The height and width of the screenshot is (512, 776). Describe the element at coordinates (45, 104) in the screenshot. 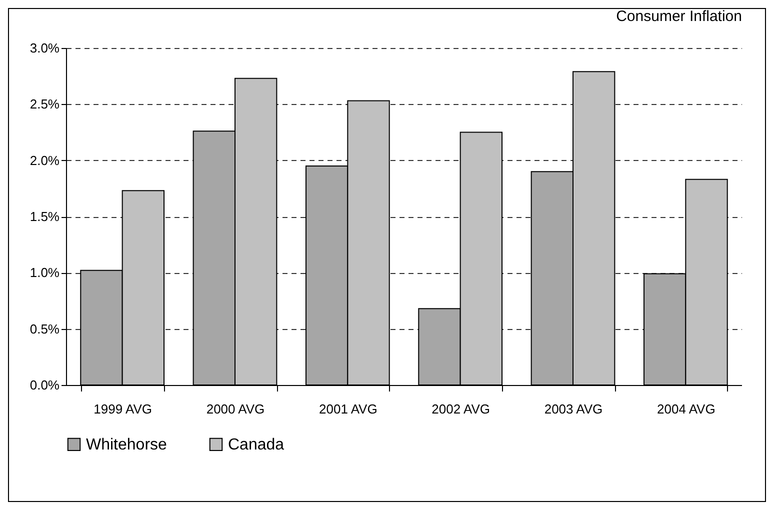

I see `y-tick-label: 2.5%` at that location.